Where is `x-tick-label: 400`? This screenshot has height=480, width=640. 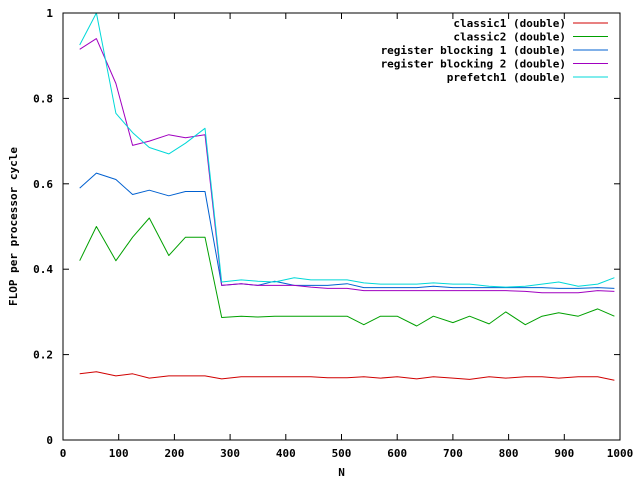 x-tick-label: 400 is located at coordinates (286, 453).